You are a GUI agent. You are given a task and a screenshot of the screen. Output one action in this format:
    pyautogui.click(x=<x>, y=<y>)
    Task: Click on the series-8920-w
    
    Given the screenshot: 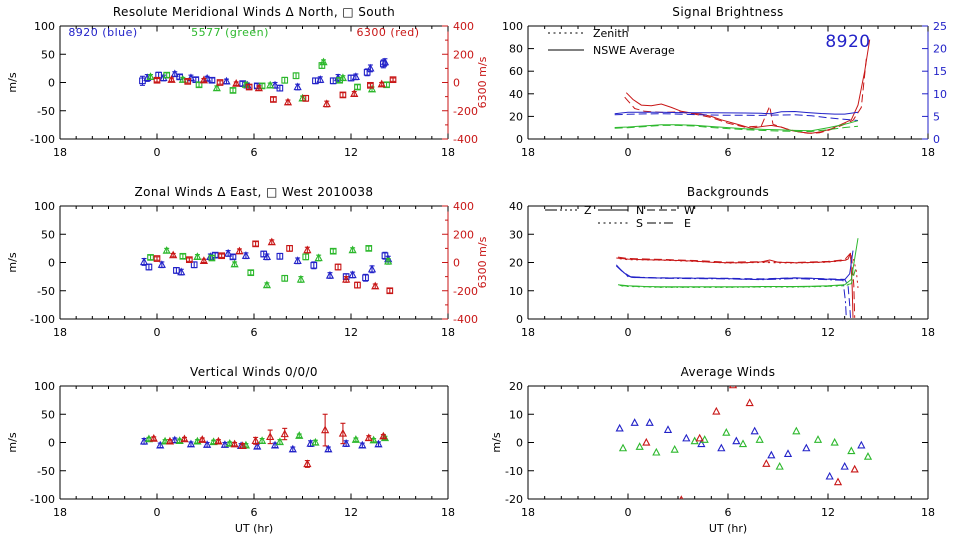 What is the action you would take?
    pyautogui.click(x=733, y=291)
    